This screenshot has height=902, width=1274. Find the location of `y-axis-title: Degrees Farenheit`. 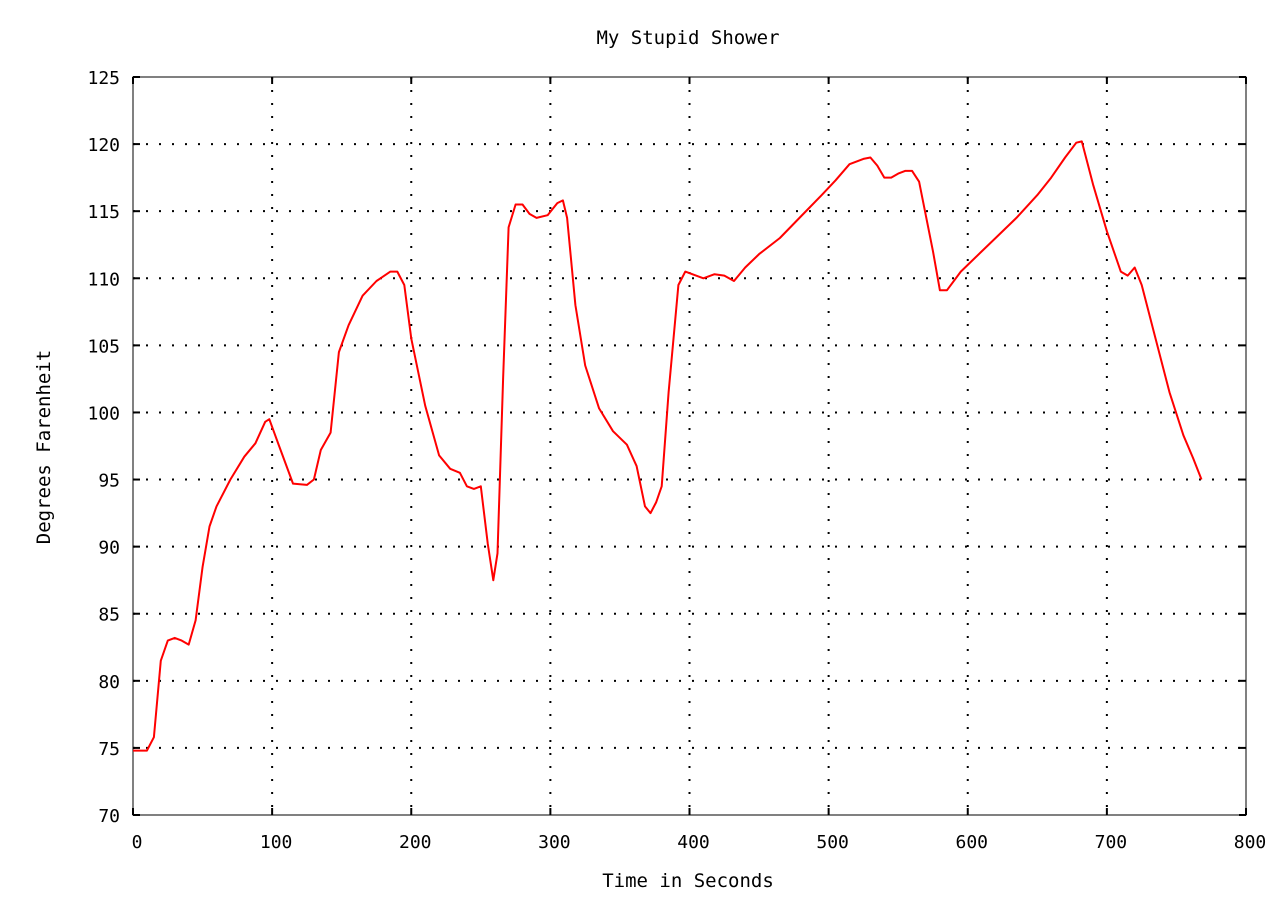

y-axis-title: Degrees Farenheit is located at coordinates (44, 447).